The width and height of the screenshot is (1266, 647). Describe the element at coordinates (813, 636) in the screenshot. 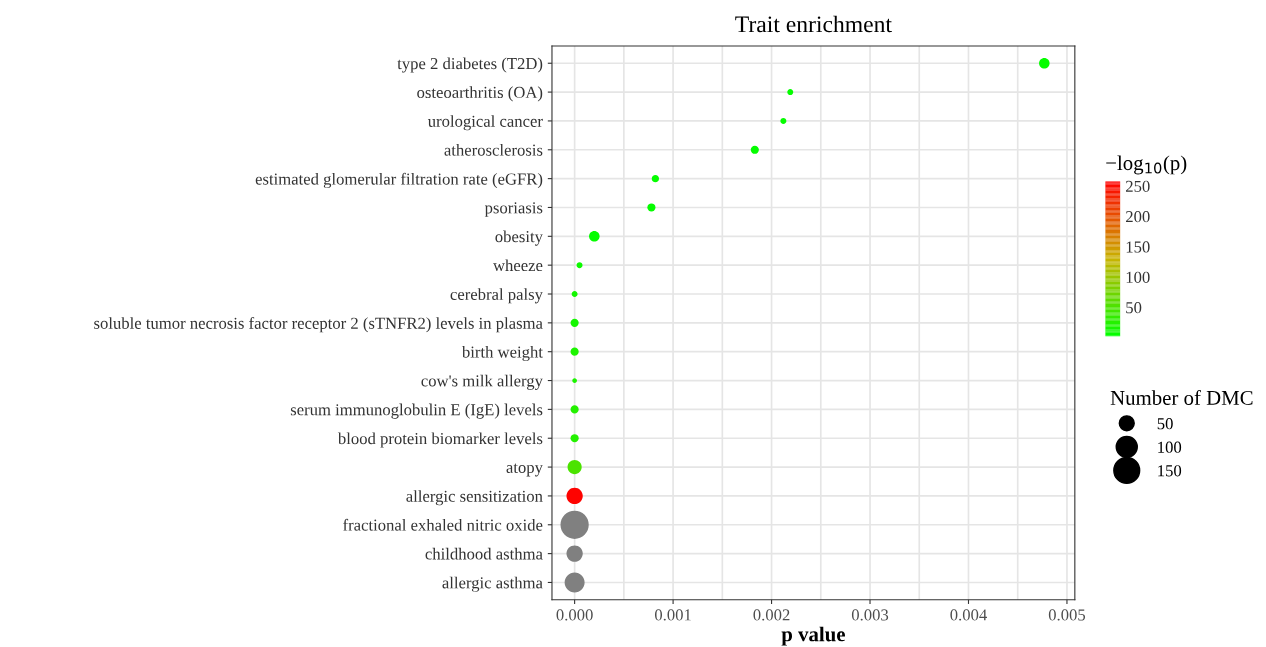

I see `x-axis-title: p value` at that location.